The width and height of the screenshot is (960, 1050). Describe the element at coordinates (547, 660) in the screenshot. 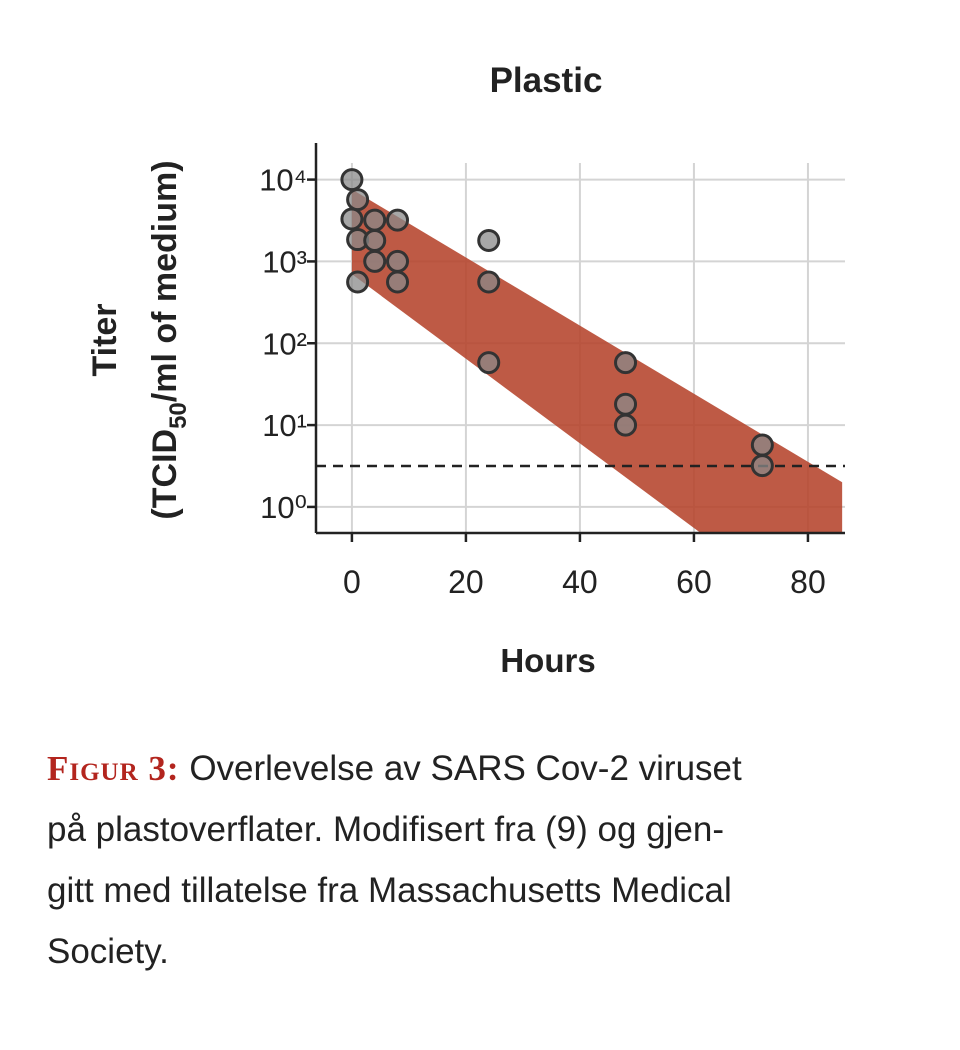

I see `x-axis-label: Hours` at that location.